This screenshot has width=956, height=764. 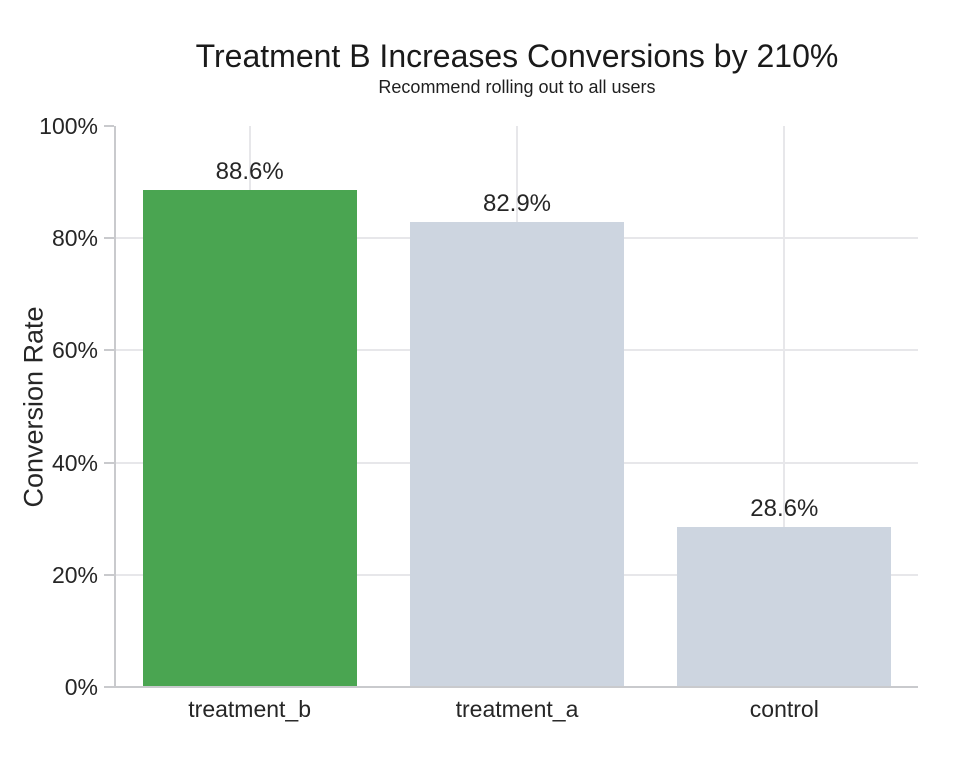 What do you see at coordinates (74, 238) in the screenshot?
I see `y-tick-label: 80%` at bounding box center [74, 238].